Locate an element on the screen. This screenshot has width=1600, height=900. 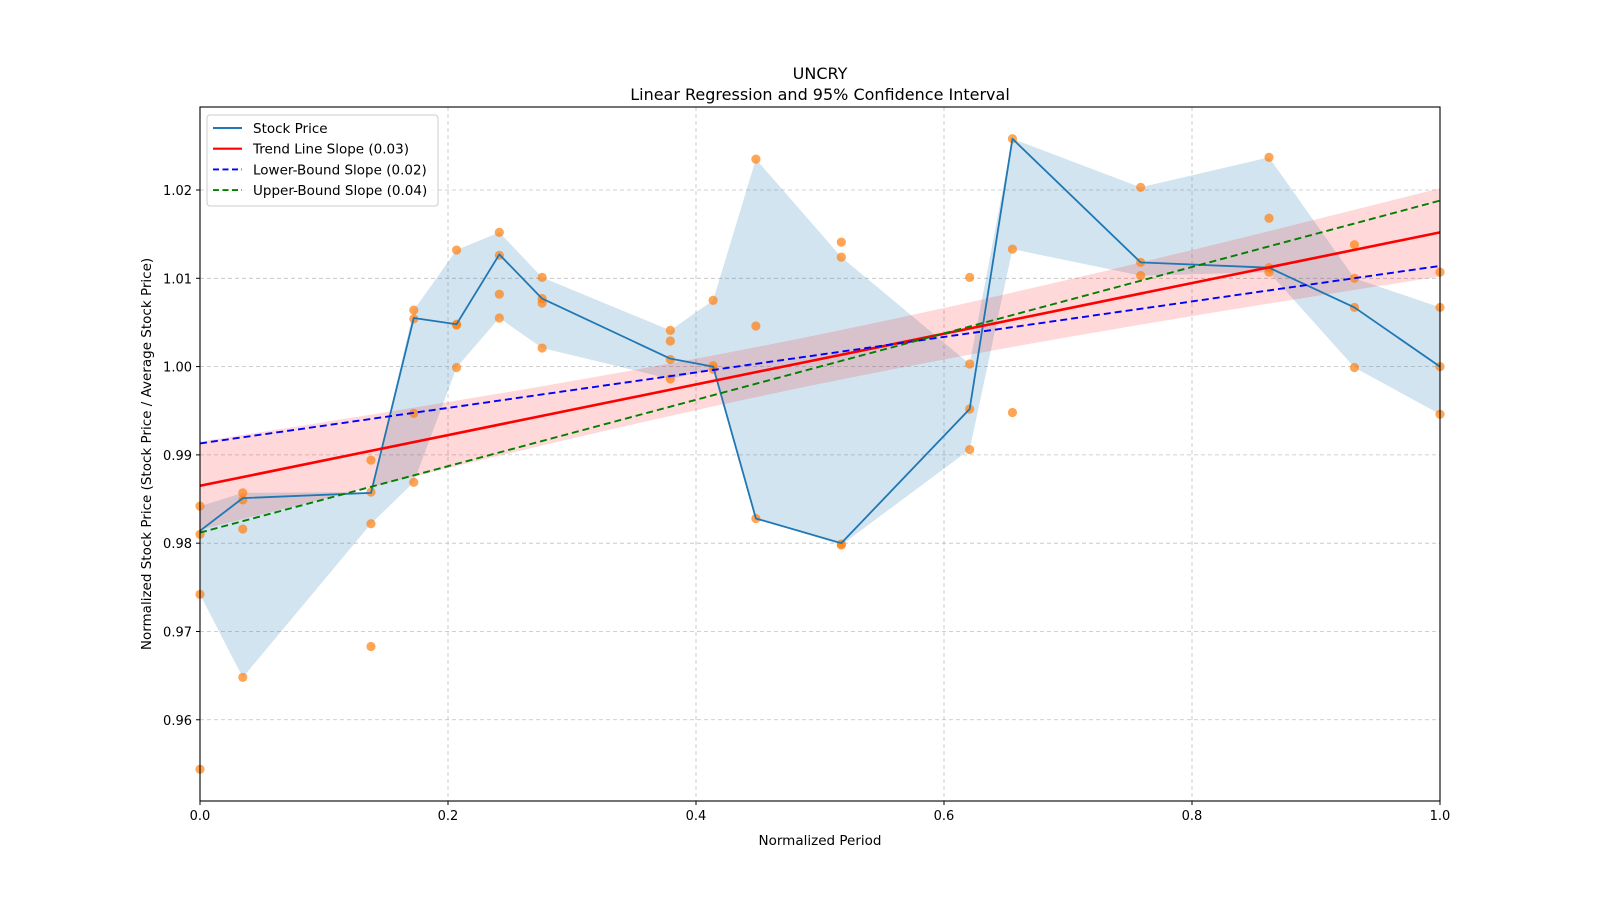
y-tick-label: 0.96 is located at coordinates (177, 721).